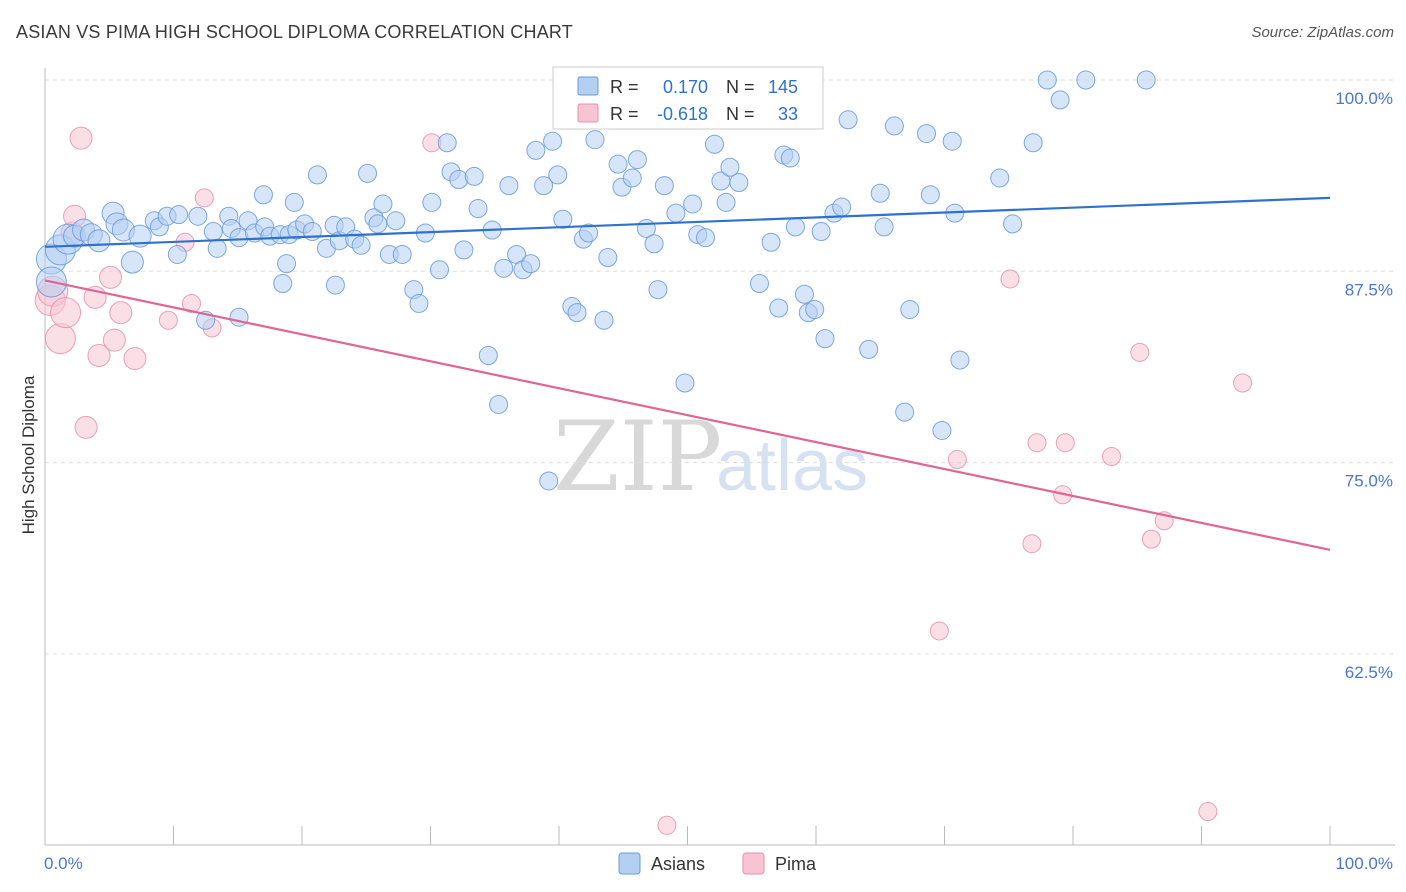  Describe the element at coordinates (637, 457) in the screenshot. I see `watermark-zip: ZIP` at that location.